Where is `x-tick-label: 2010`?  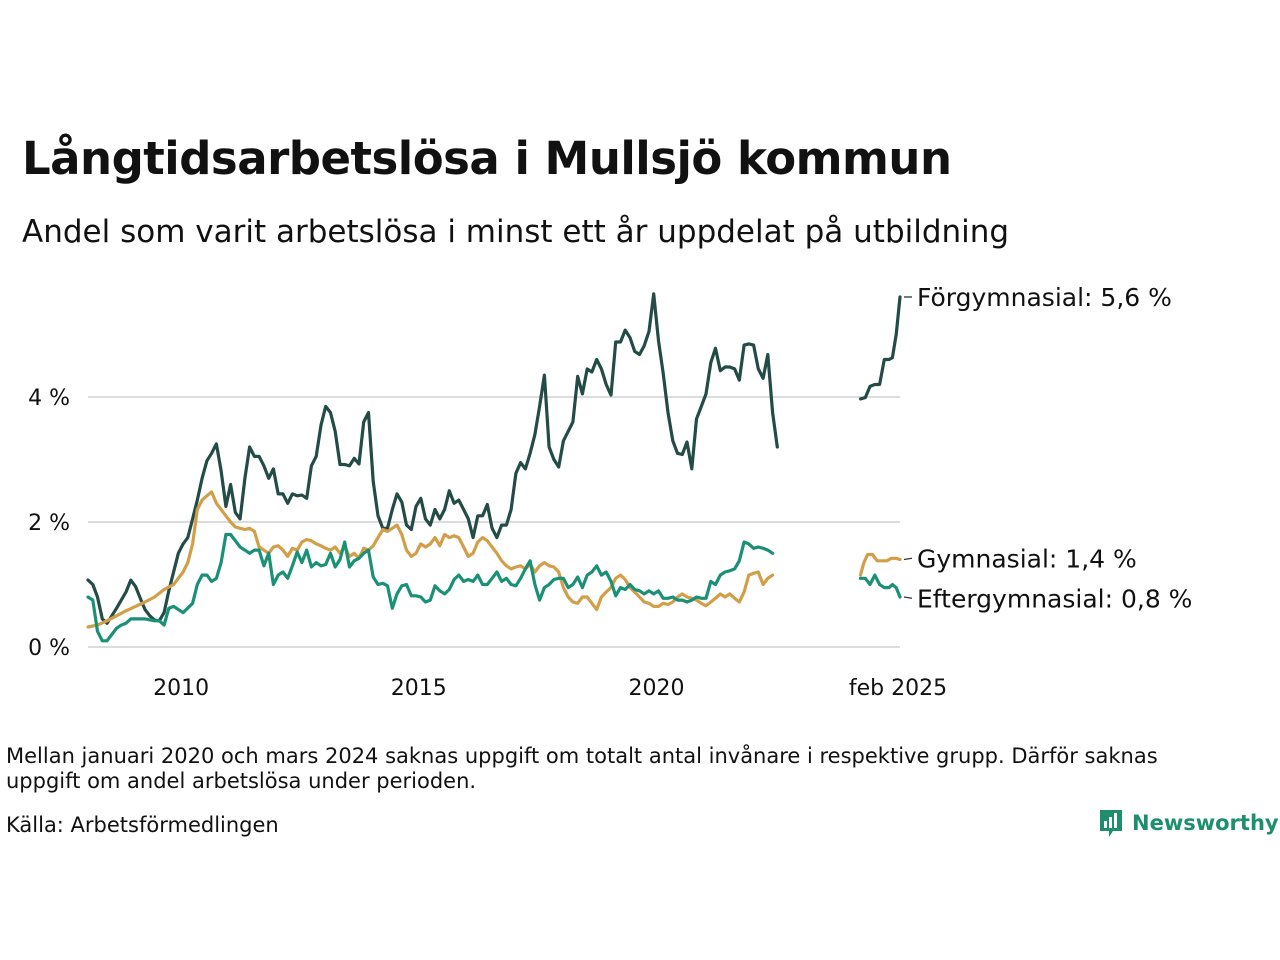 x-tick-label: 2010 is located at coordinates (181, 688).